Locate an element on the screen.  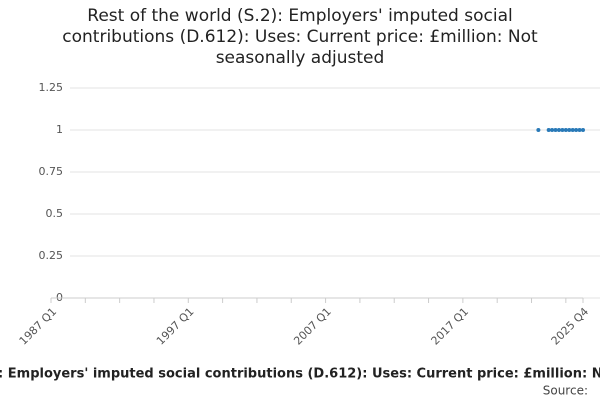
y-tick-label: 0.5 is located at coordinates (55, 213).